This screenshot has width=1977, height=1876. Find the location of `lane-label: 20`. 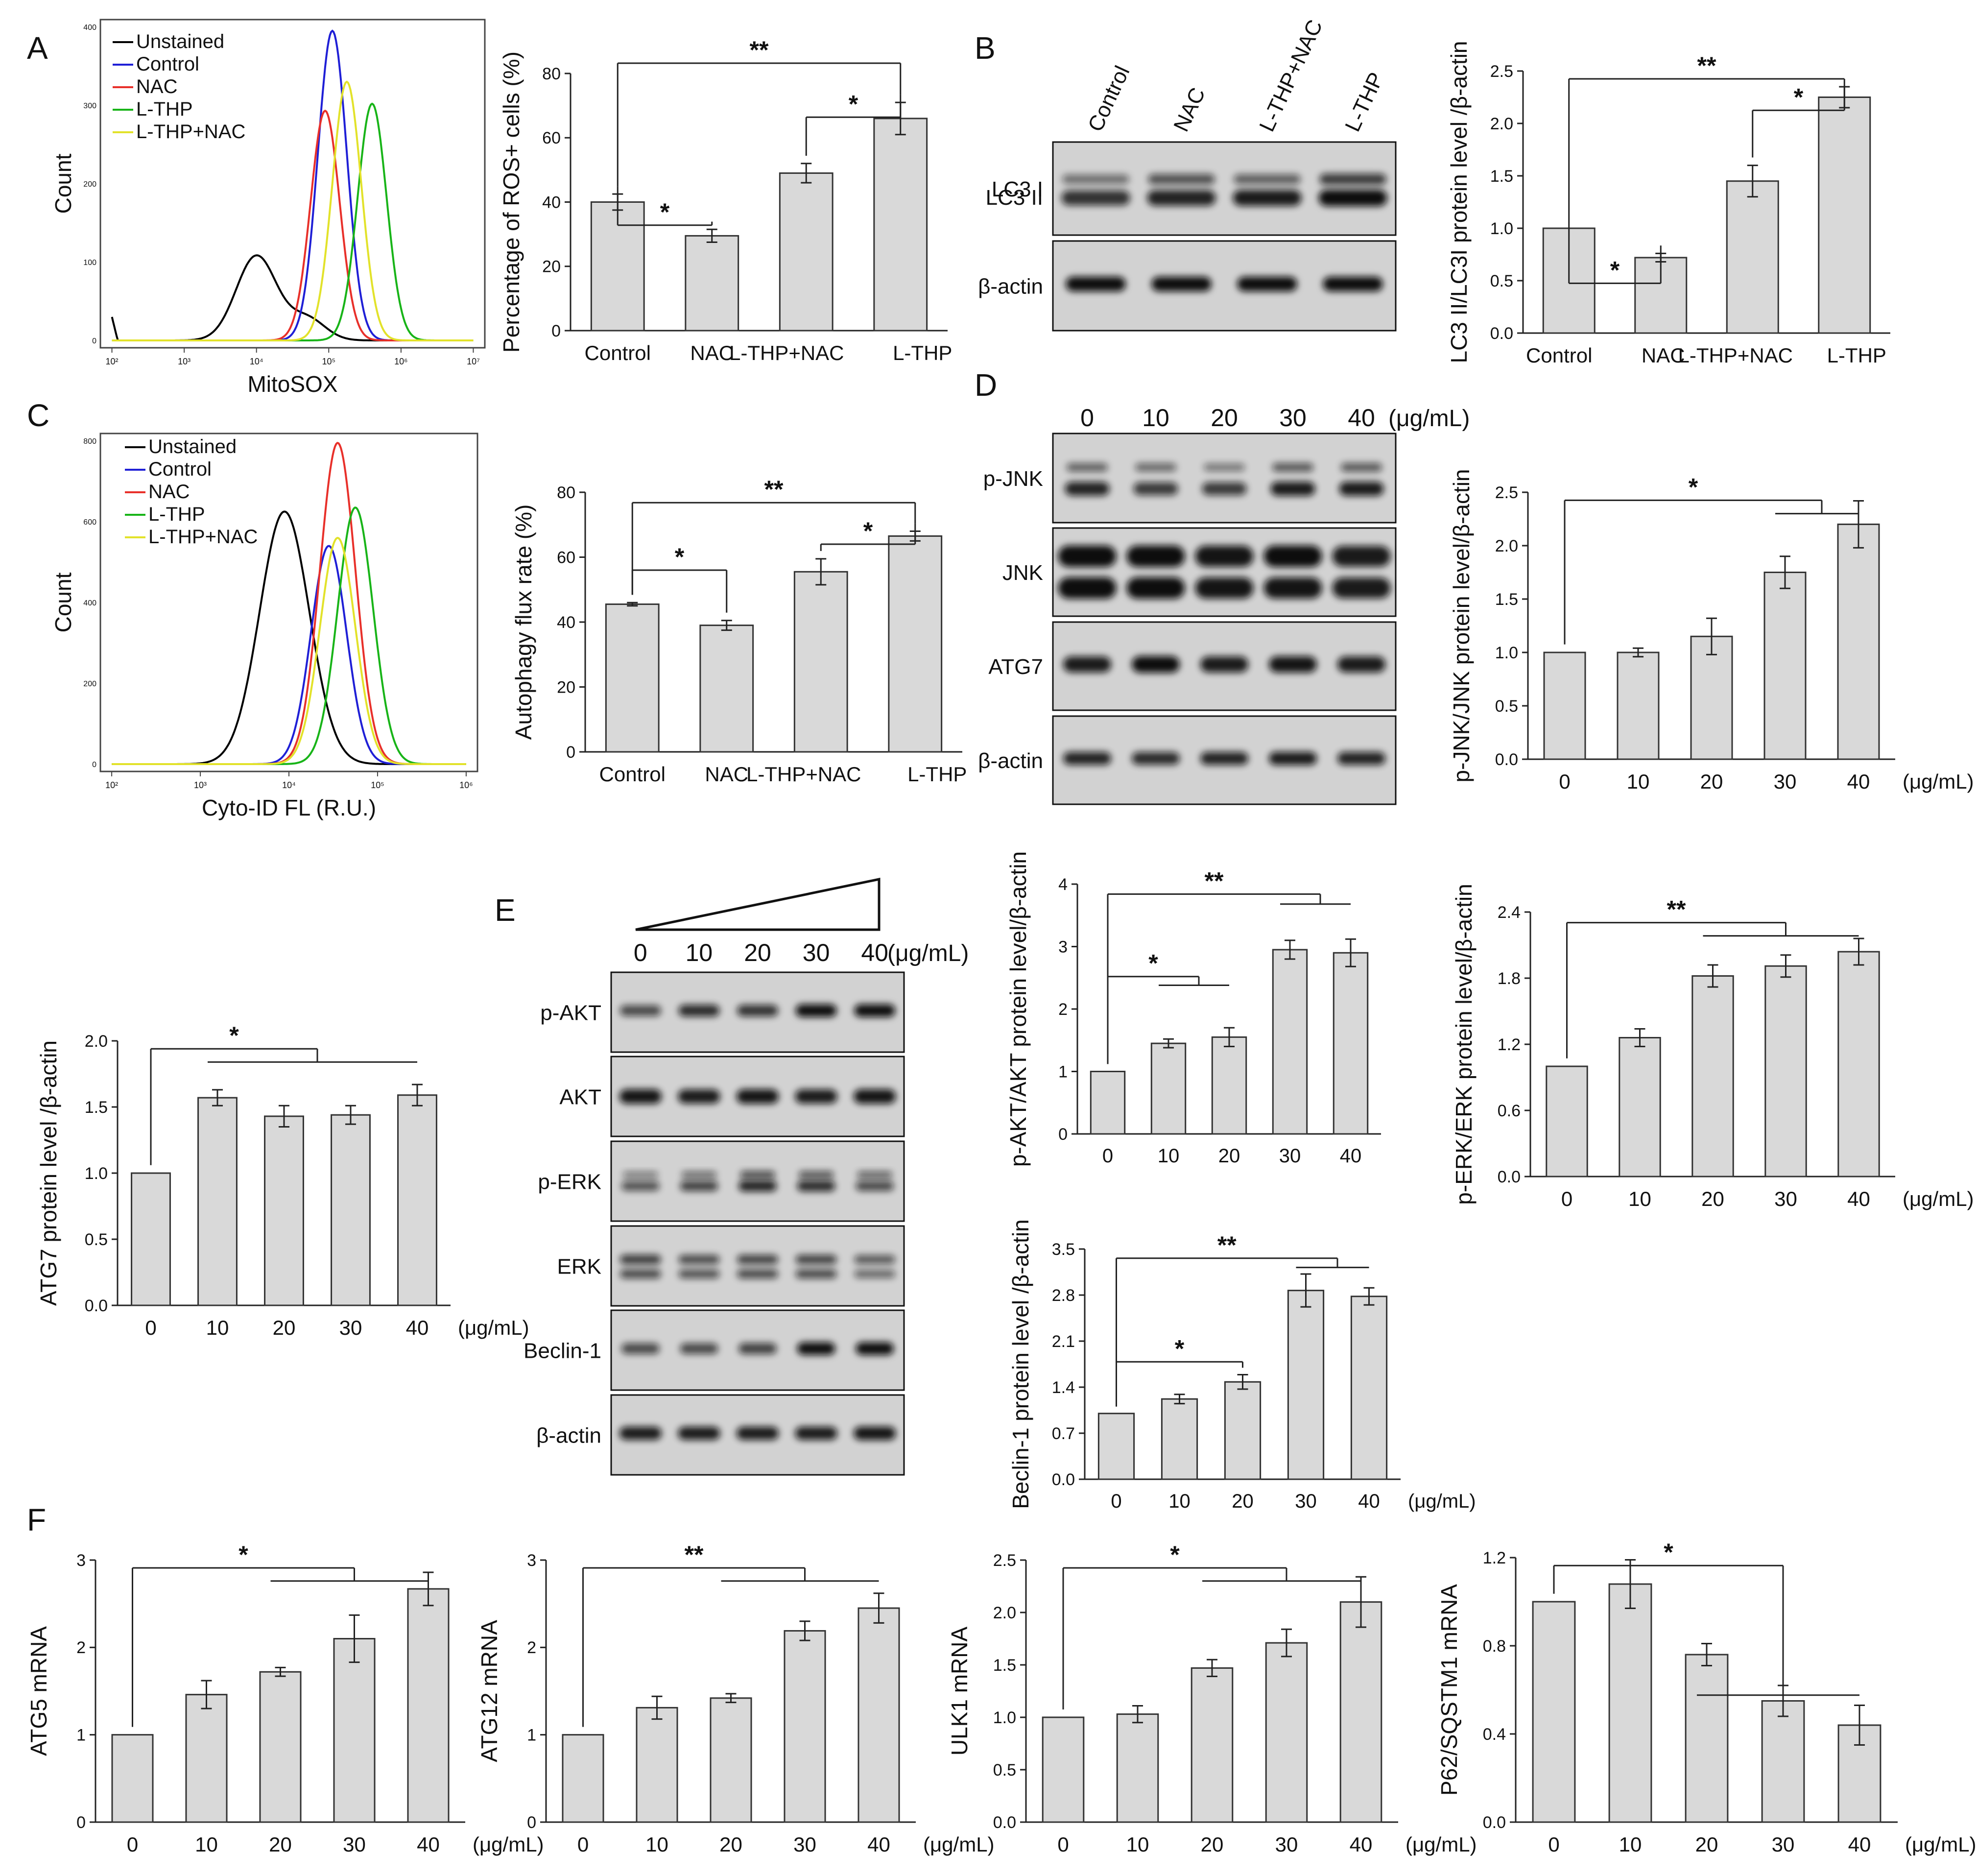

lane-label: 20 is located at coordinates (1224, 418).